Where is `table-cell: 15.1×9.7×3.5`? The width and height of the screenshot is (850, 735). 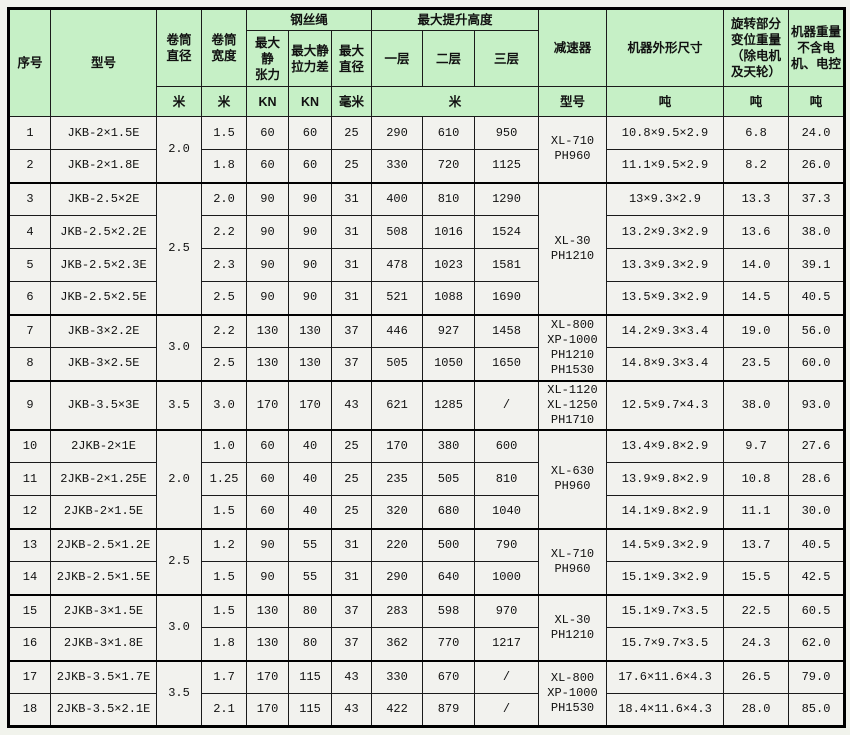 table-cell: 15.1×9.7×3.5 is located at coordinates (665, 610).